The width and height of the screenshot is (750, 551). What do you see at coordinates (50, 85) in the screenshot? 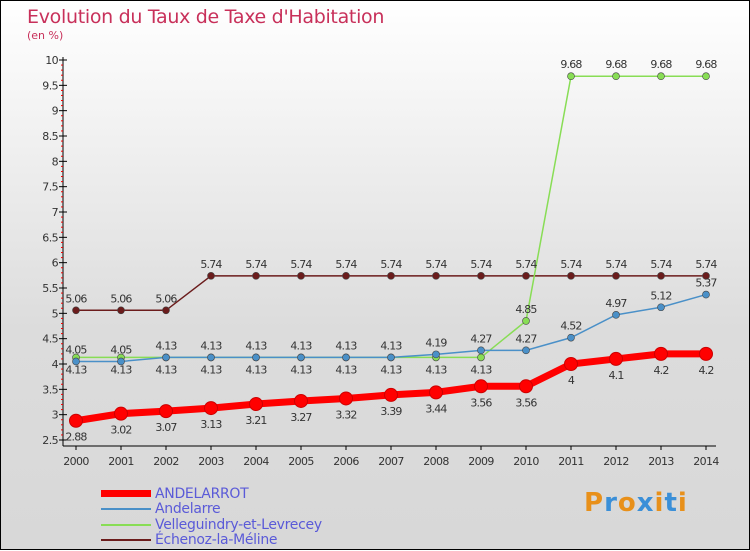
I see `y-tick-label: 9.5` at bounding box center [50, 85].